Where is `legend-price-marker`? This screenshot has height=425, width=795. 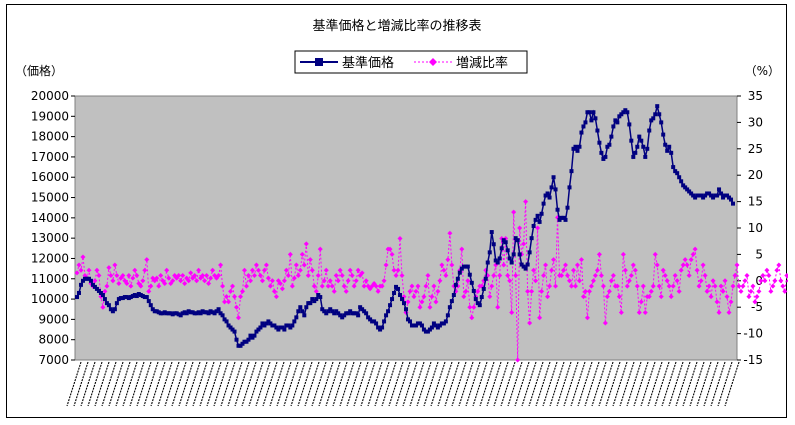 legend-price-marker is located at coordinates (319, 62).